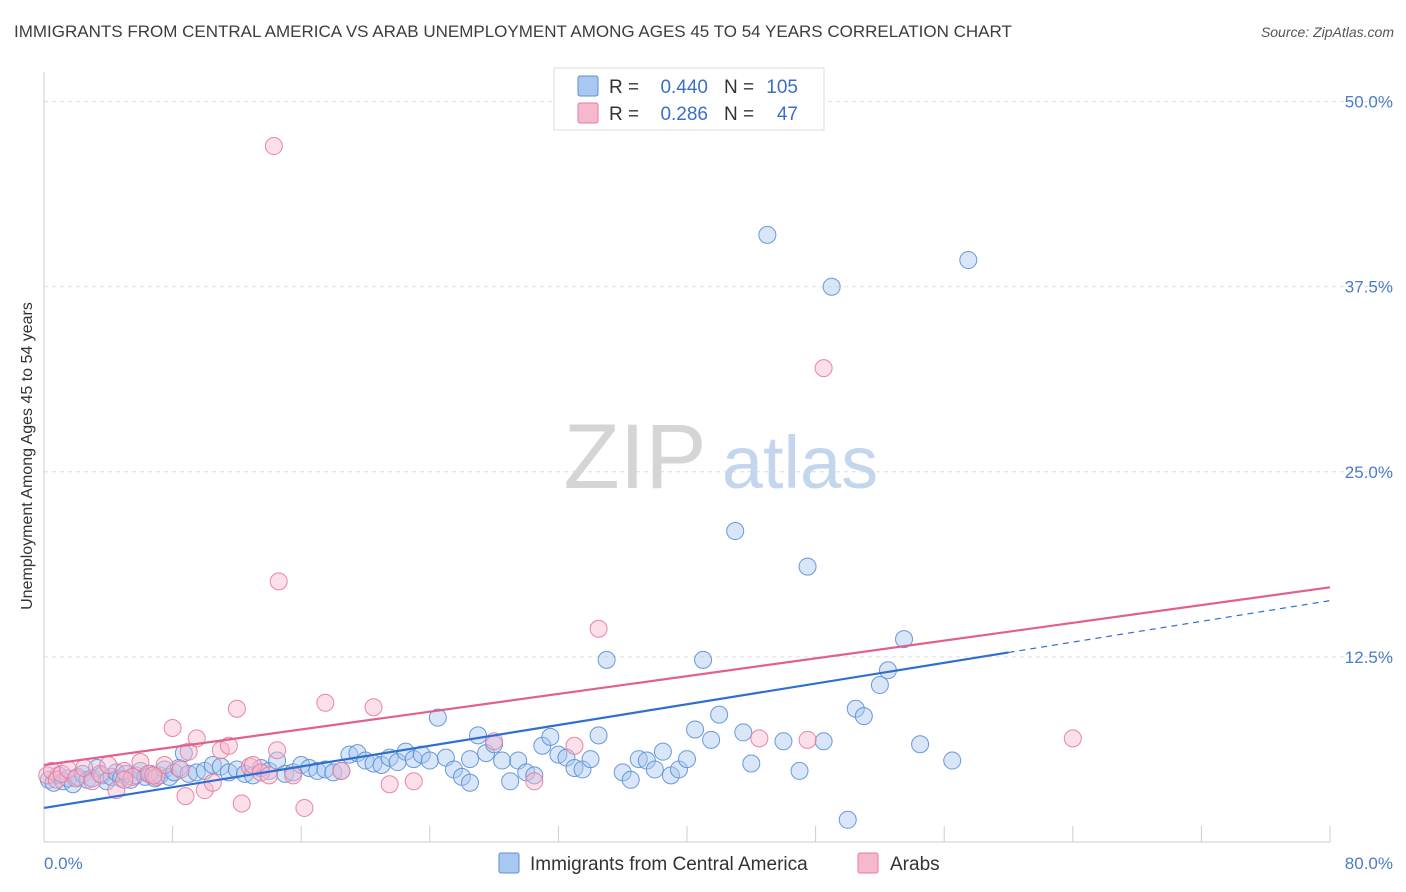 The width and height of the screenshot is (1406, 892). I want to click on central-america-trend-extension, so click(1169, 627).